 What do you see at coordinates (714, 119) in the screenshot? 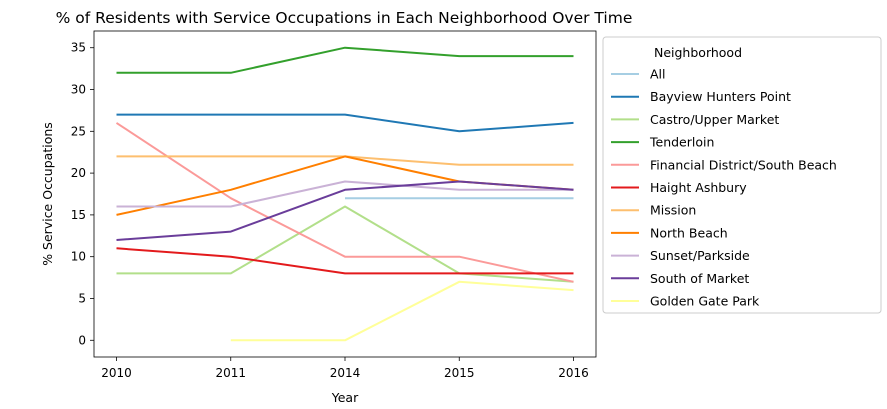
I see `legend-label: Castro/Upper Market` at bounding box center [714, 119].